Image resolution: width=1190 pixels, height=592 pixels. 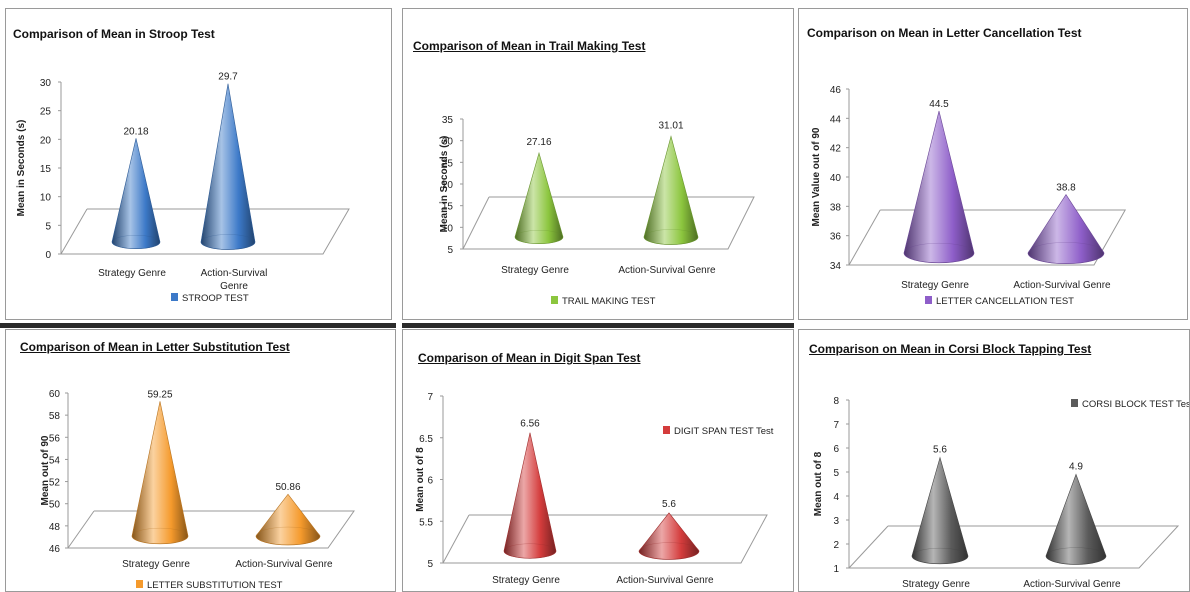 What do you see at coordinates (55, 438) in the screenshot?
I see `y-tick-label: 56` at bounding box center [55, 438].